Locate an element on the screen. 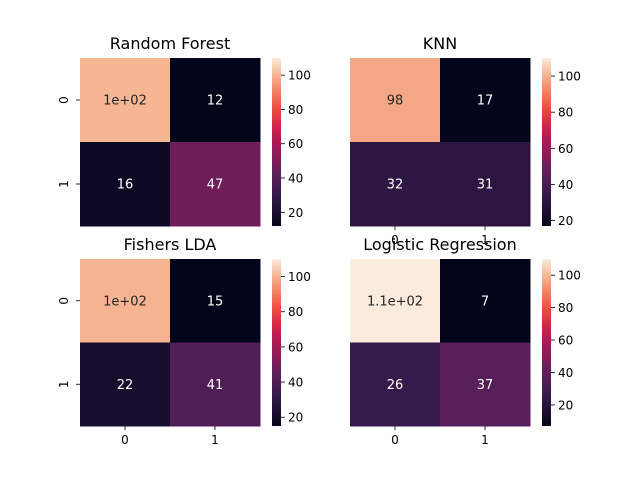  cell-annotation: 47 is located at coordinates (215, 185).